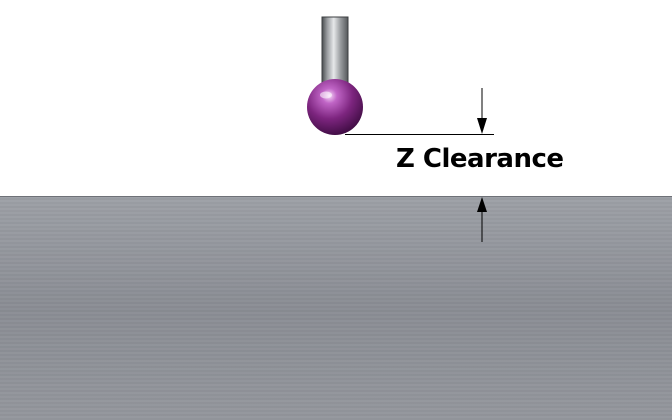 The image size is (672, 420). What do you see at coordinates (480, 159) in the screenshot?
I see `z-clearance-label: Z Clearance` at bounding box center [480, 159].